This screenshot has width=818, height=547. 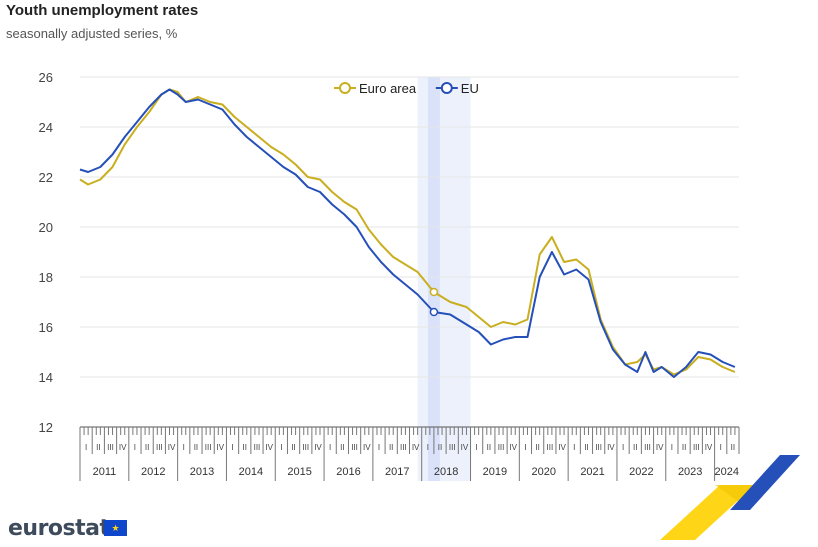 I want to click on eu-flag-icon: ★, so click(x=115, y=528).